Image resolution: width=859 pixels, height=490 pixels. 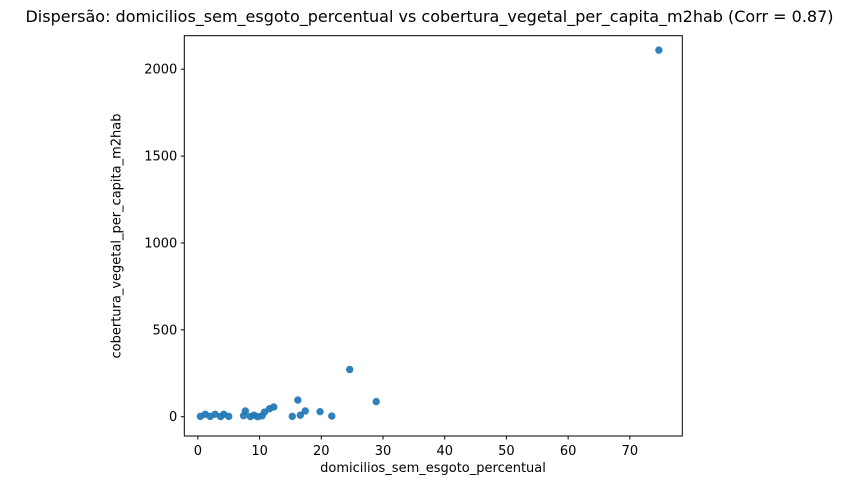 What do you see at coordinates (444, 451) in the screenshot?
I see `x-tick-label: 40` at bounding box center [444, 451].